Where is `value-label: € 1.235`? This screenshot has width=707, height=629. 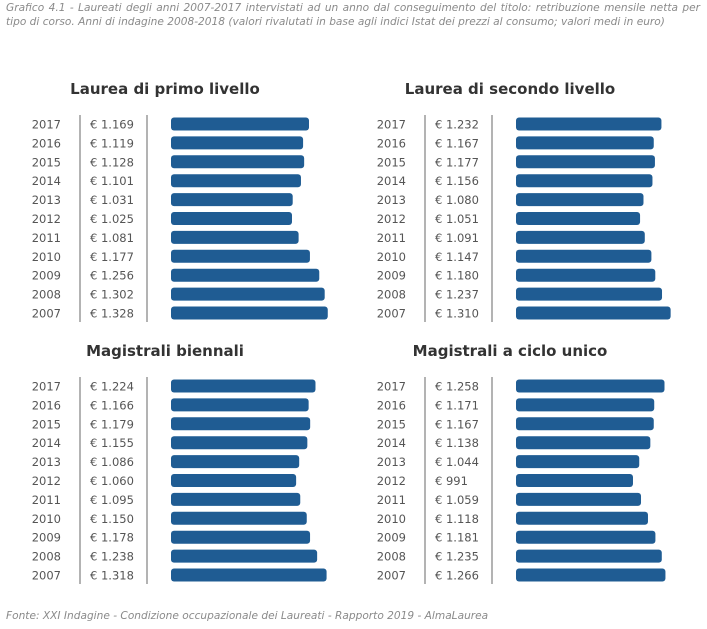
value-label: € 1.235 is located at coordinates (457, 557).